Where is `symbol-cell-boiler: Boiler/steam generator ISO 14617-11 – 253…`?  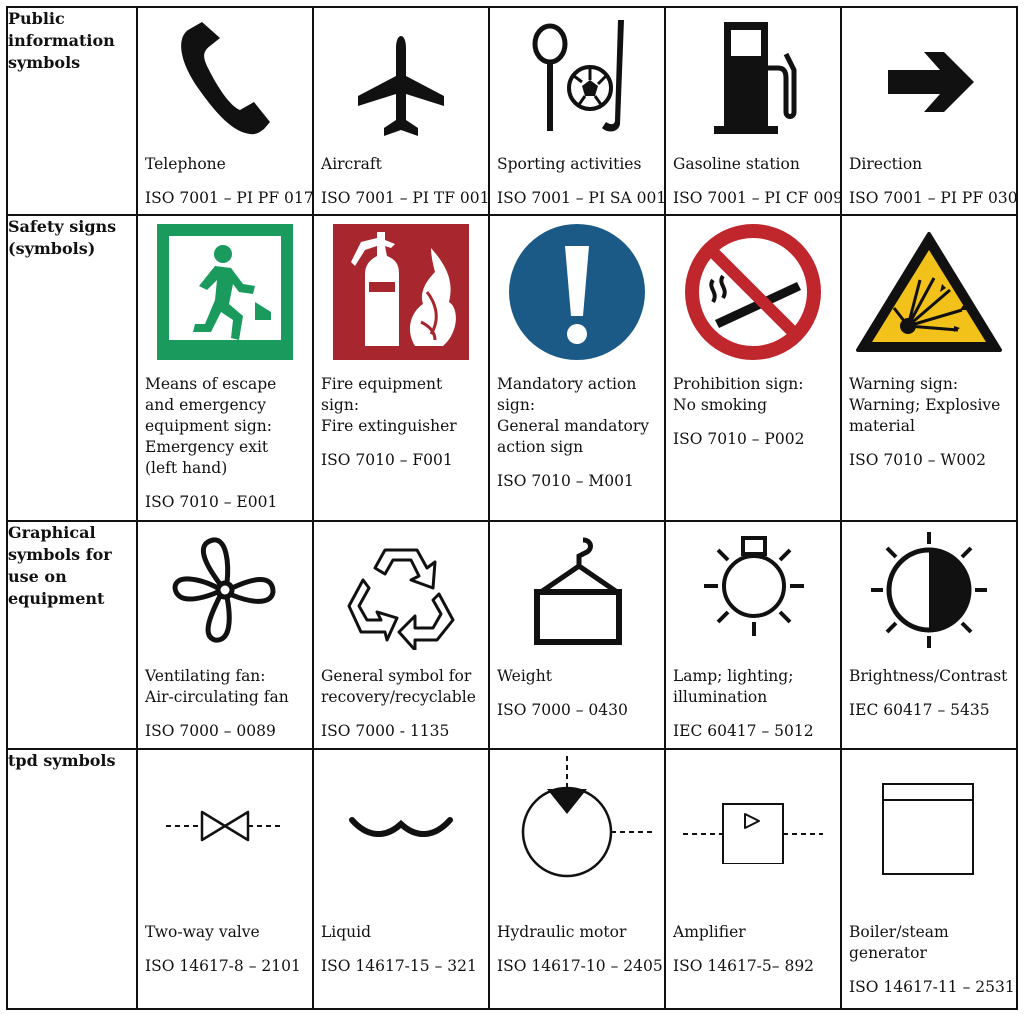 symbol-cell-boiler: Boiler/steam generator ISO 14617-11 – 253… is located at coordinates (929, 879).